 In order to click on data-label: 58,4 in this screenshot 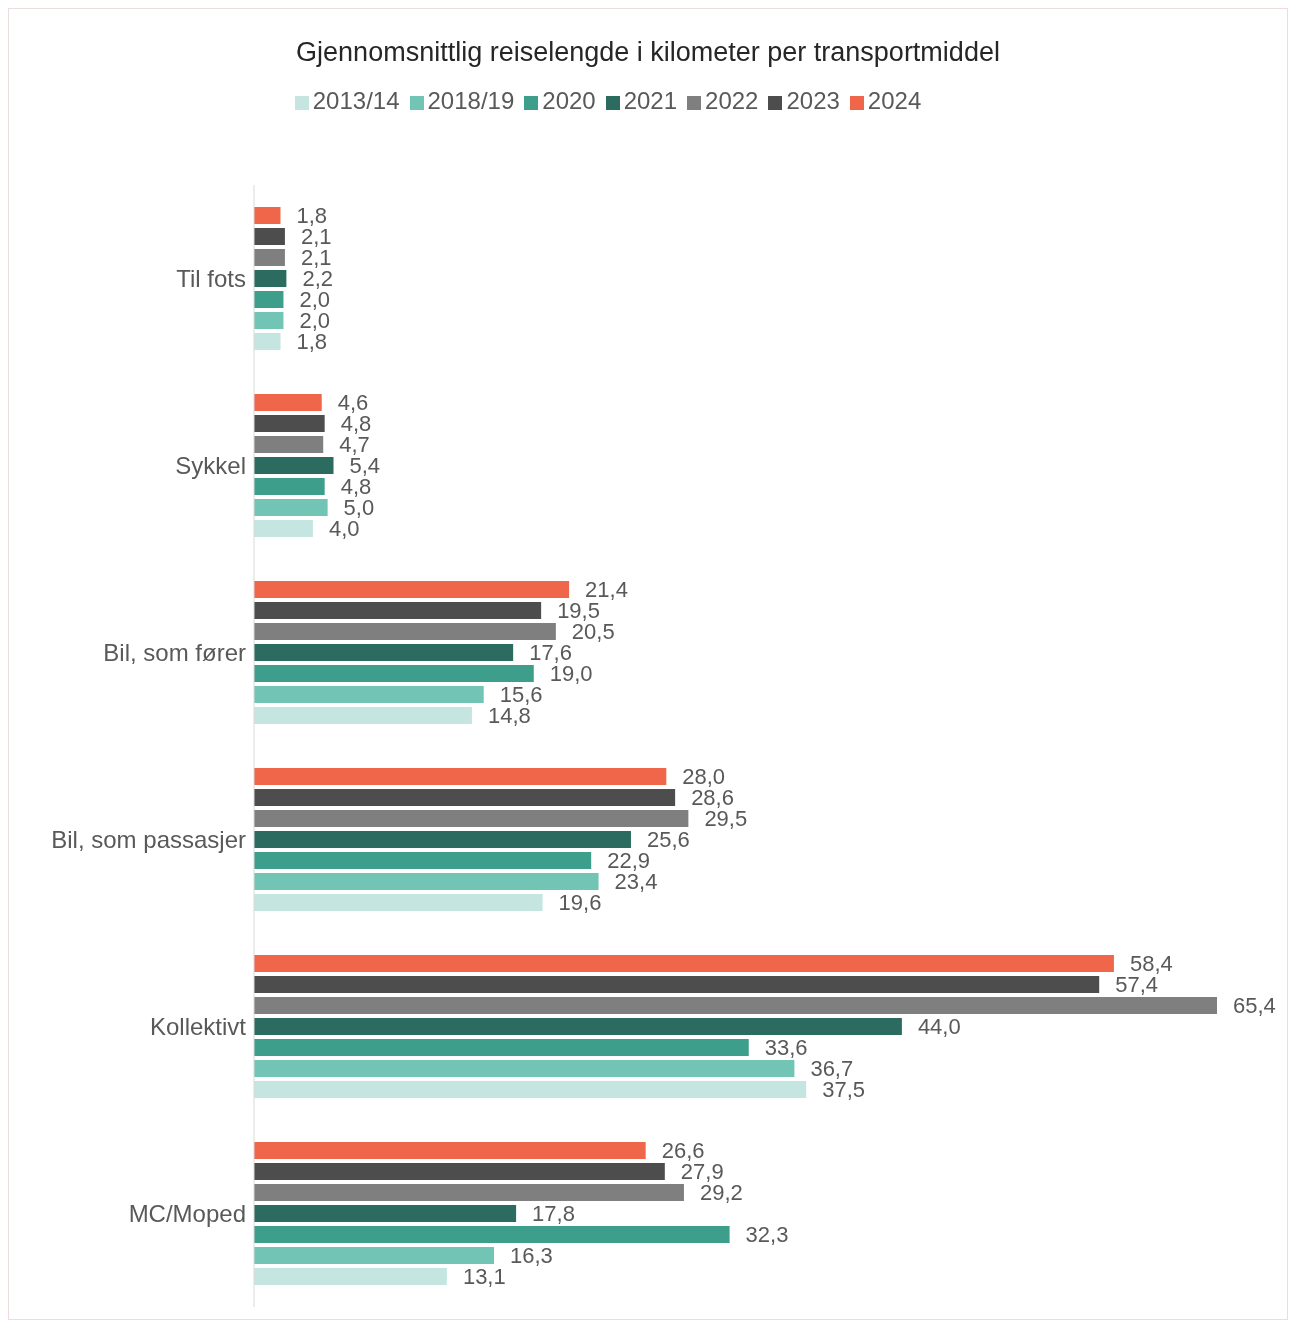, I will do `click(1151, 964)`.